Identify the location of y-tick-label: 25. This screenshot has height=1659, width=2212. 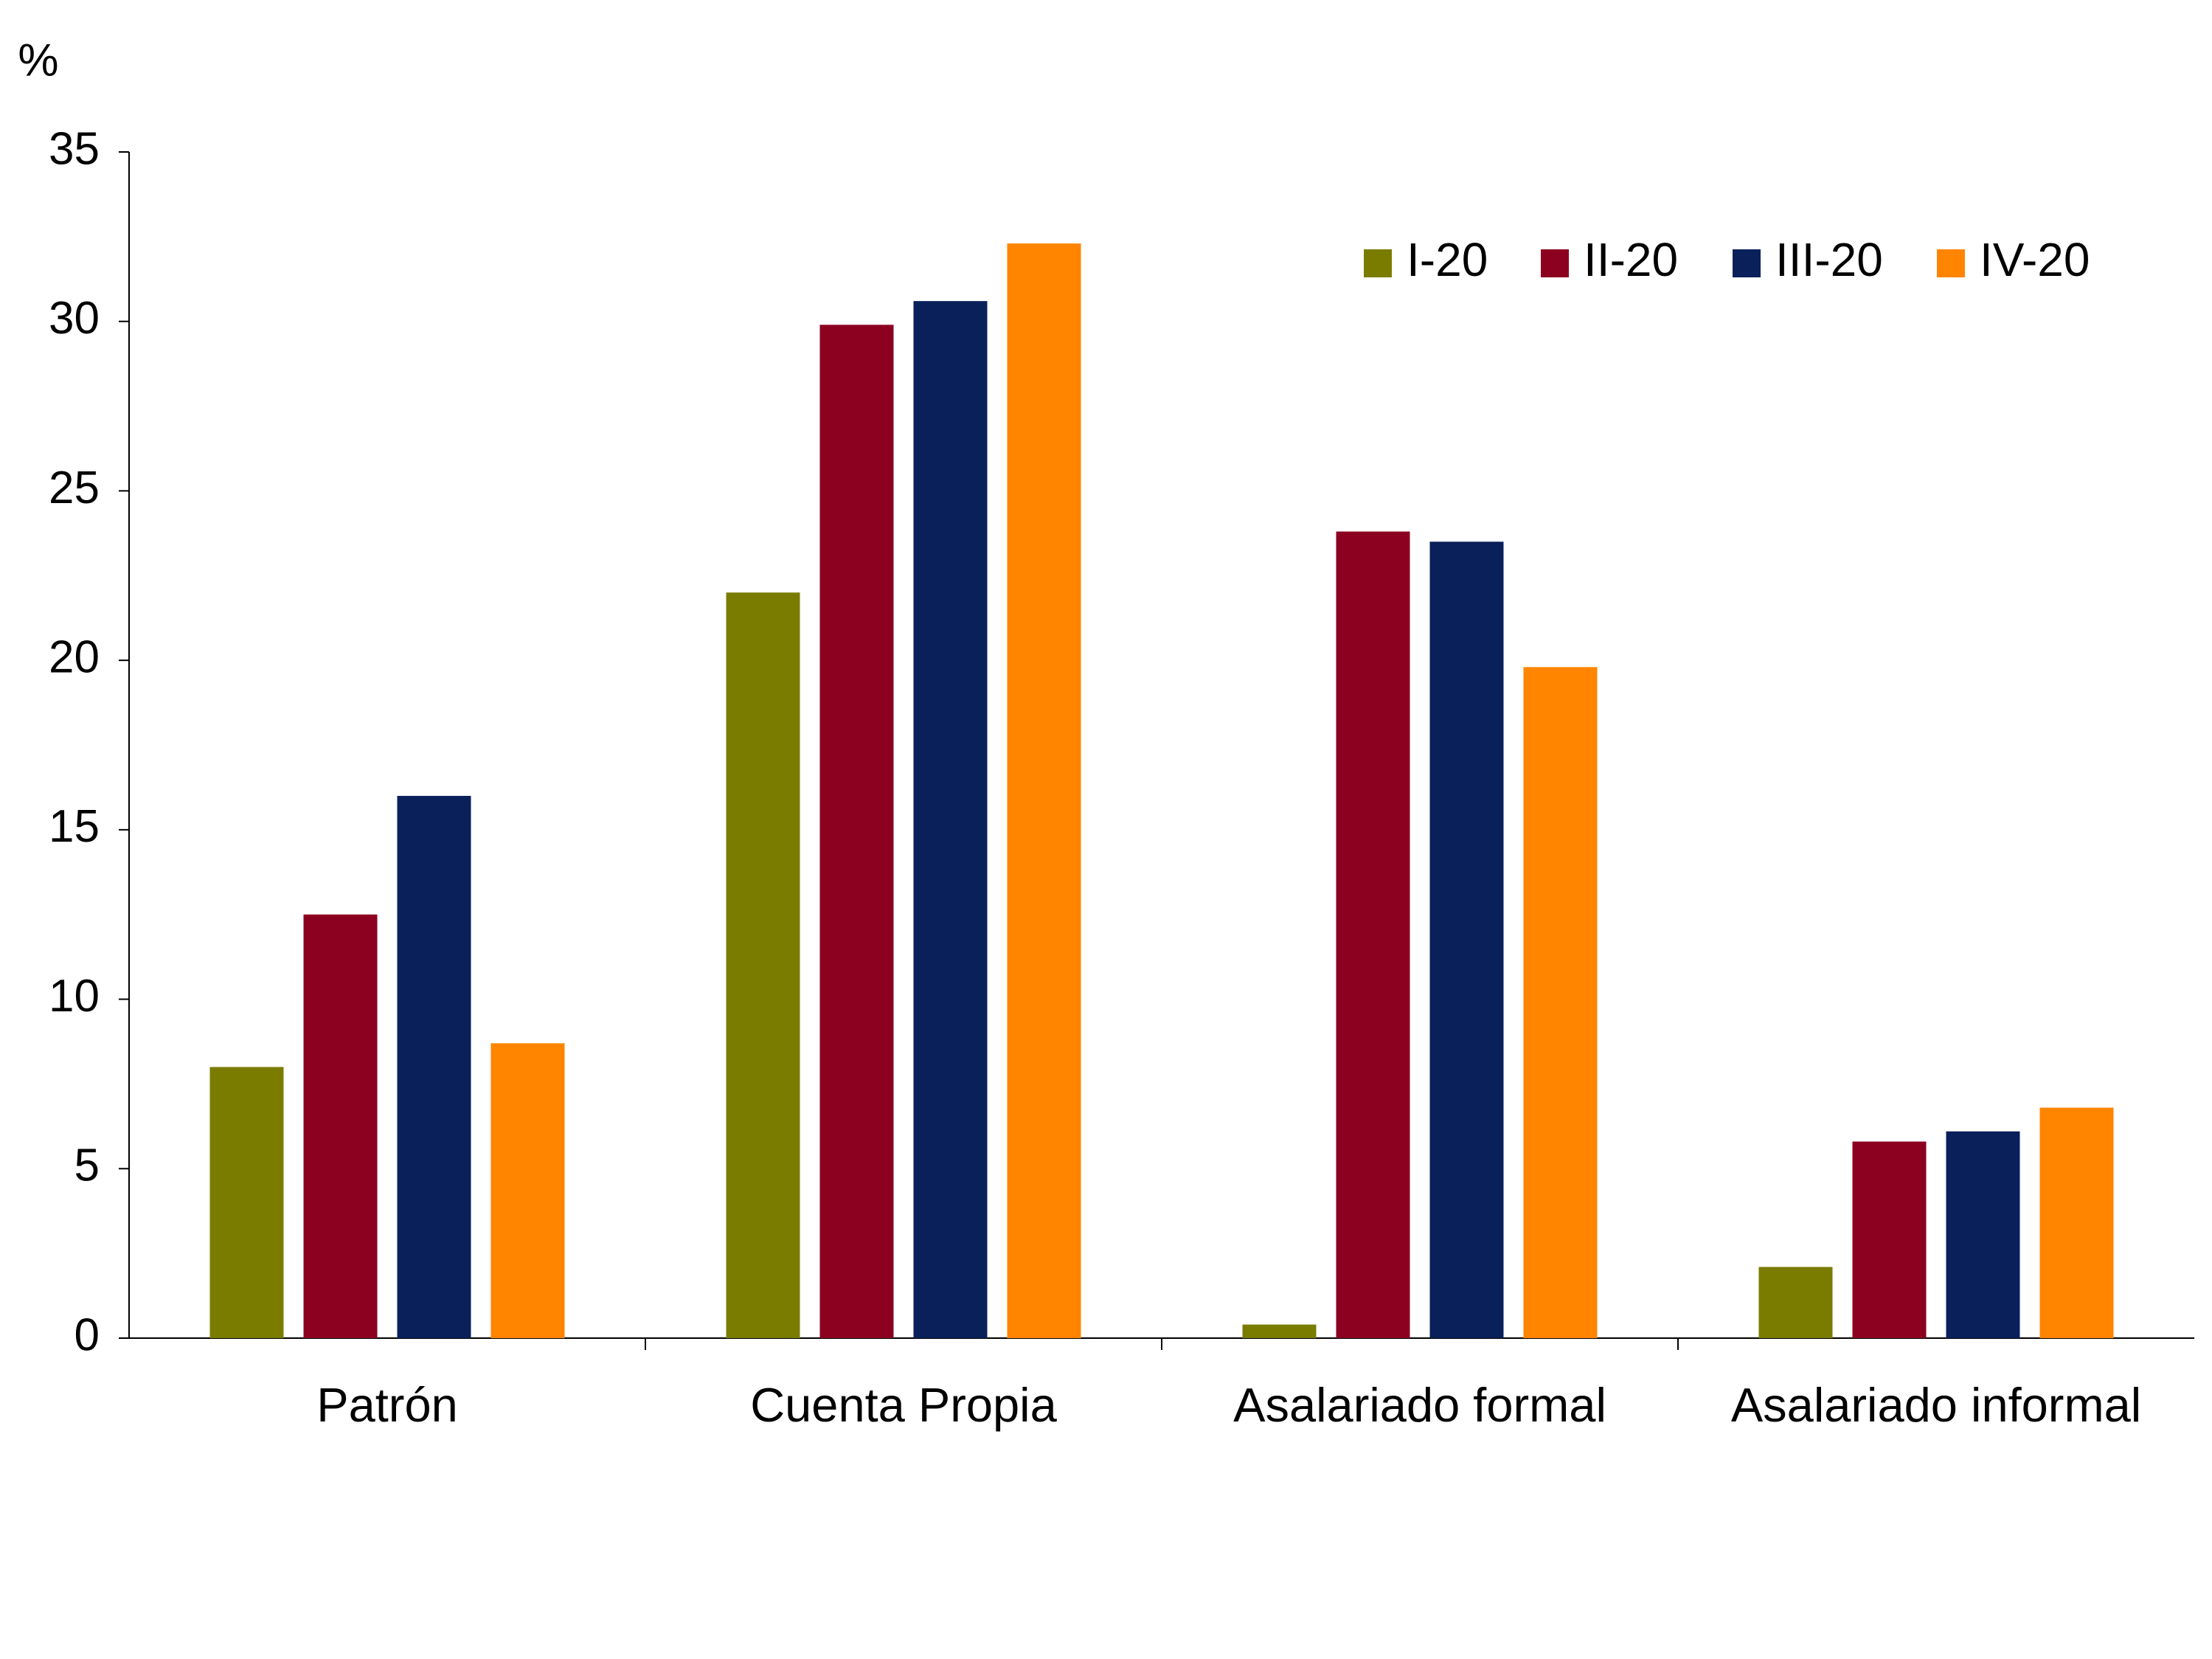
(74, 488).